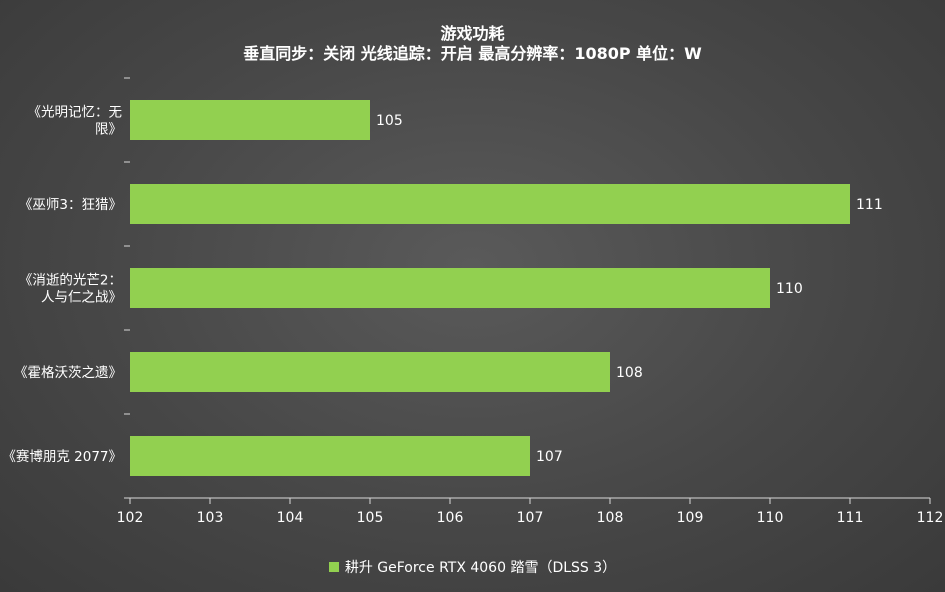  What do you see at coordinates (869, 205) in the screenshot?
I see `data-label: 111` at bounding box center [869, 205].